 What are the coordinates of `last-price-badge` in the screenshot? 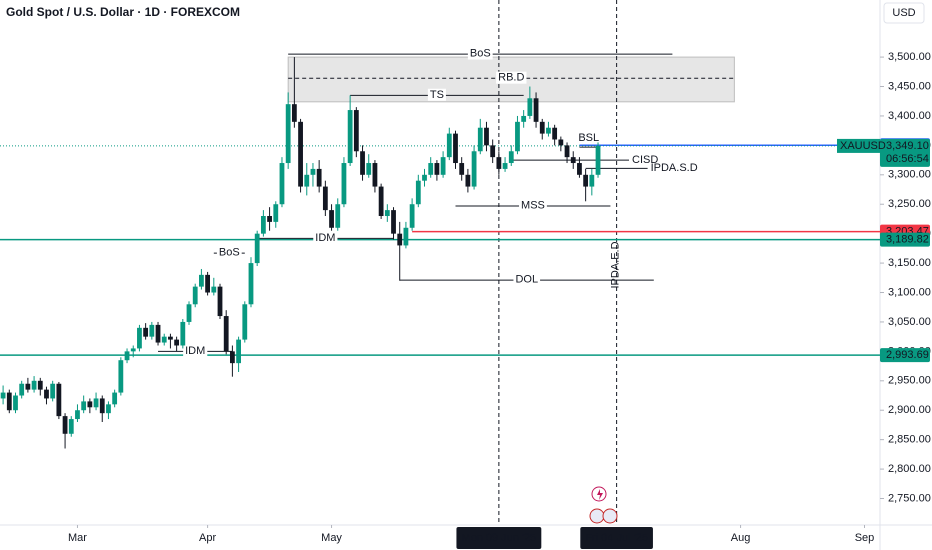 It's located at (905, 152).